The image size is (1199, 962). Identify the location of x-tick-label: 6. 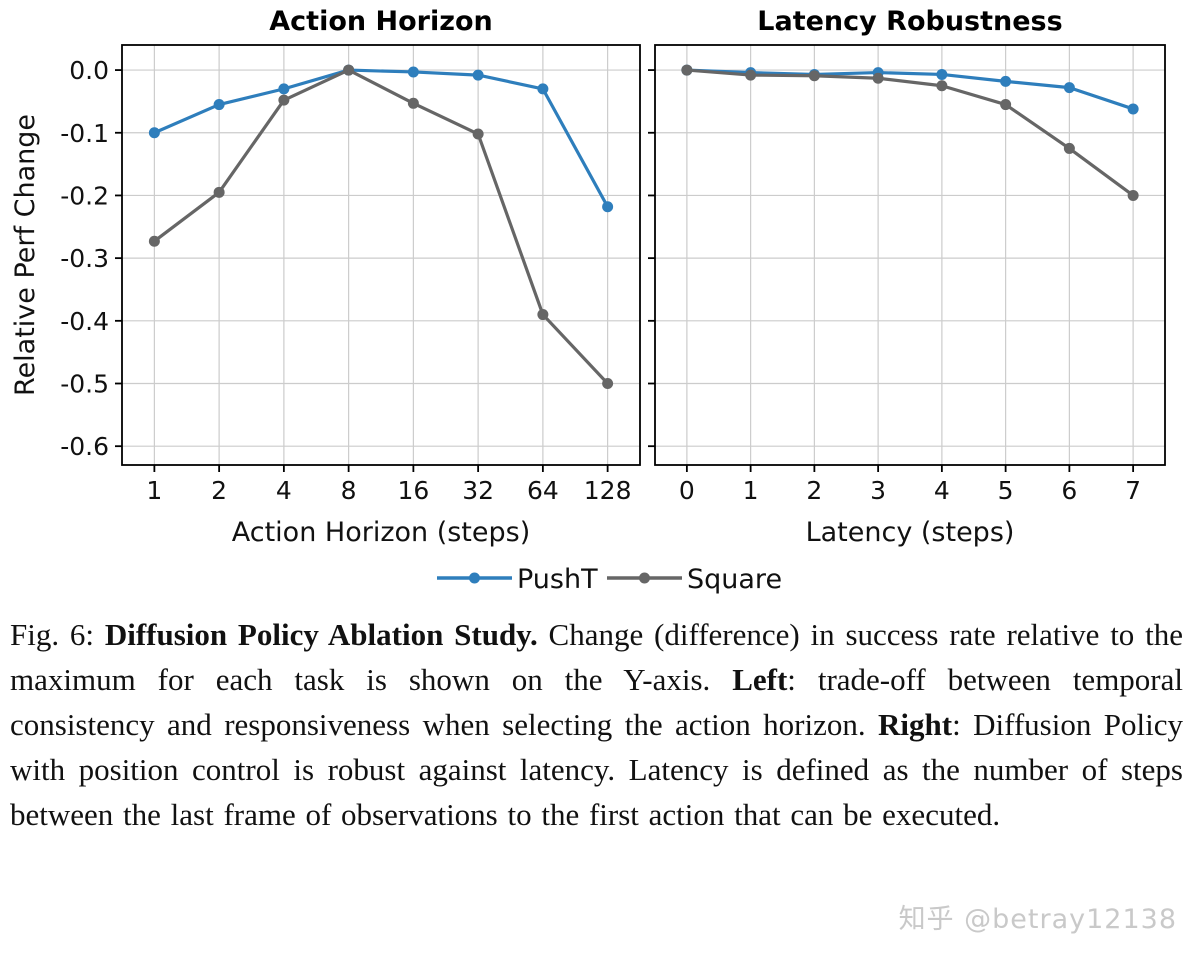
(1069, 490).